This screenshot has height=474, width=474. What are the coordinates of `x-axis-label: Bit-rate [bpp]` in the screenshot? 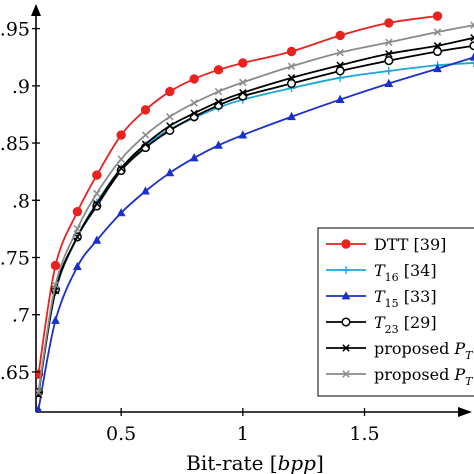 It's located at (255, 462).